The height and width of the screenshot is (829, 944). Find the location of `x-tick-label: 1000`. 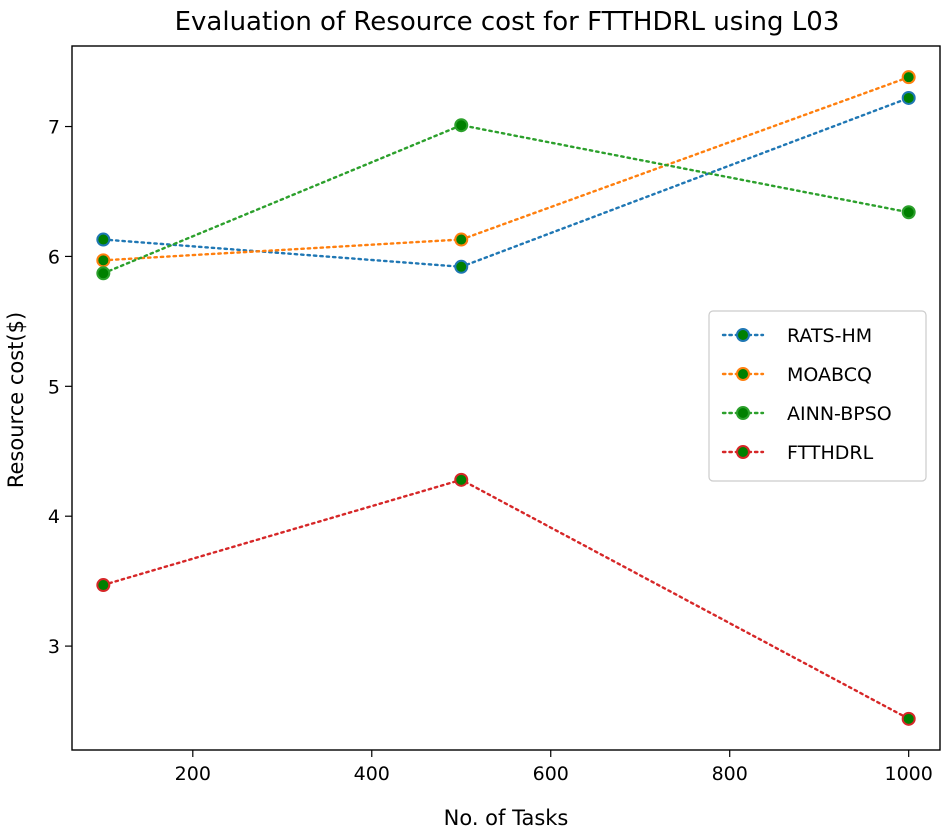

x-tick-label: 1000 is located at coordinates (909, 774).